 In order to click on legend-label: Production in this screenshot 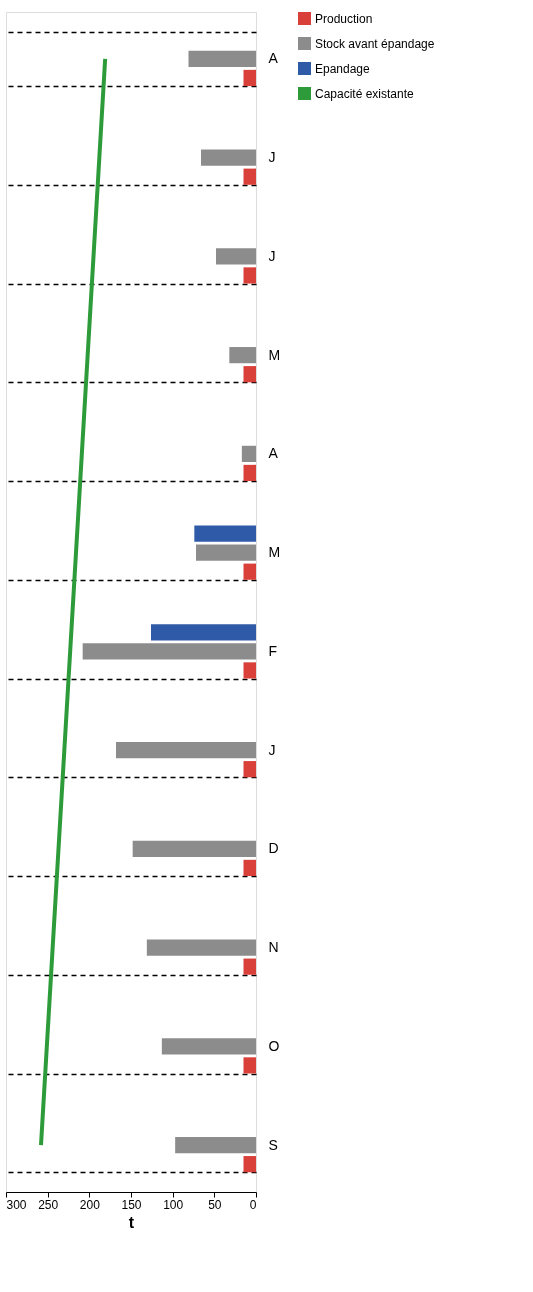, I will do `click(344, 18)`.